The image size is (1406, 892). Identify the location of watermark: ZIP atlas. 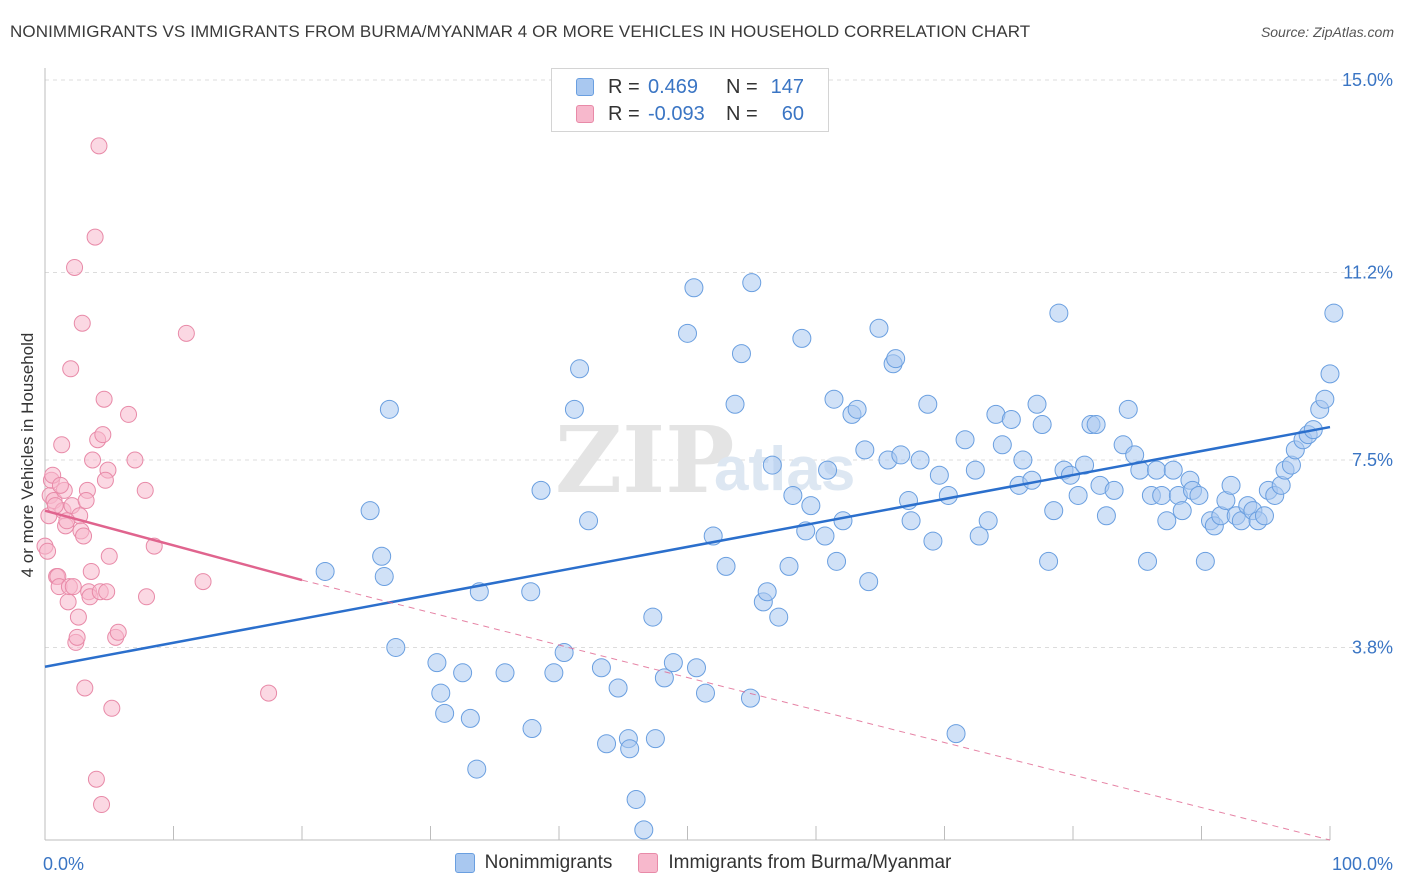
(705, 460).